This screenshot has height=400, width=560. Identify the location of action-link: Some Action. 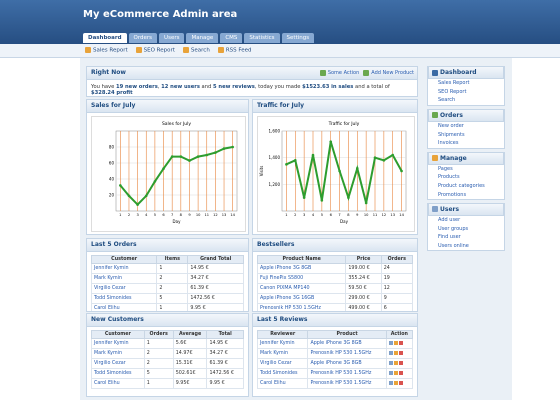
(339, 73).